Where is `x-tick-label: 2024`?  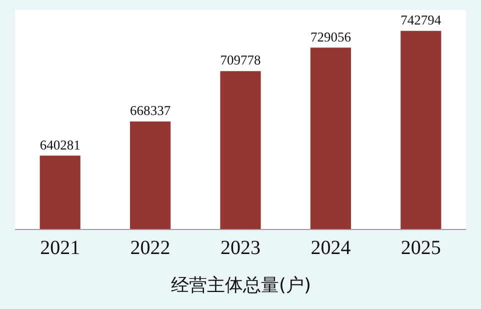 x-tick-label: 2024 is located at coordinates (330, 248).